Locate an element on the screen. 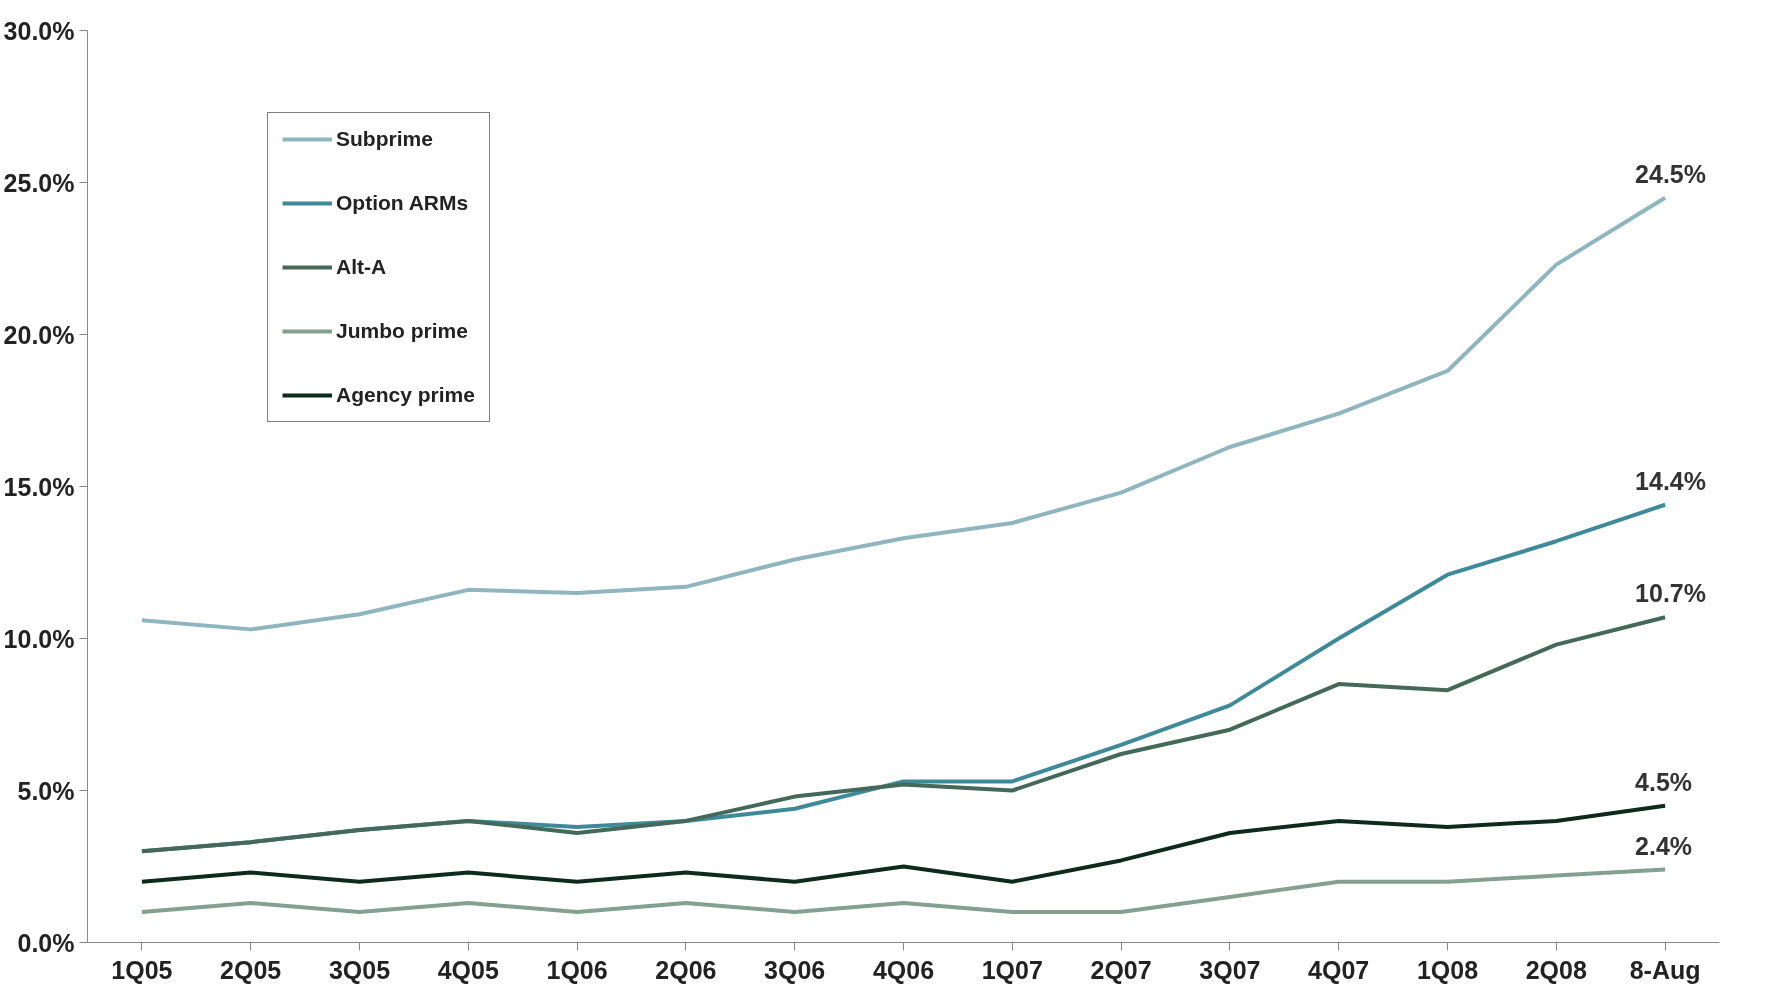  x-tick-label: 2Q06 is located at coordinates (686, 969).